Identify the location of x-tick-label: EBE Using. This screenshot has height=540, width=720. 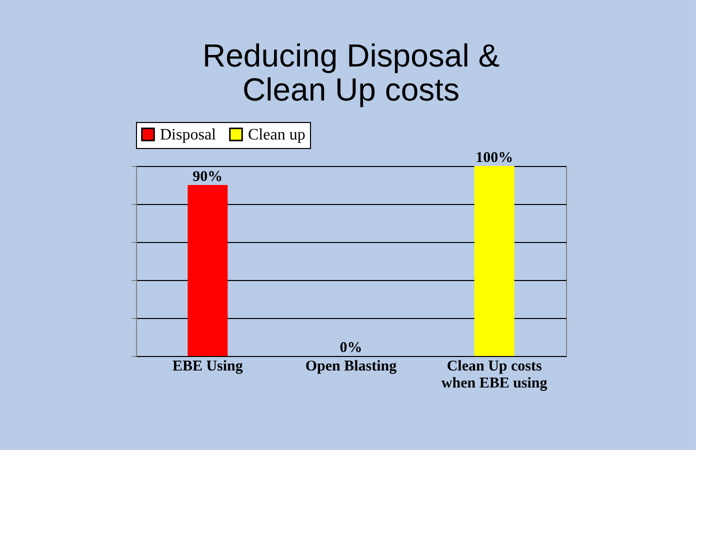
(208, 366).